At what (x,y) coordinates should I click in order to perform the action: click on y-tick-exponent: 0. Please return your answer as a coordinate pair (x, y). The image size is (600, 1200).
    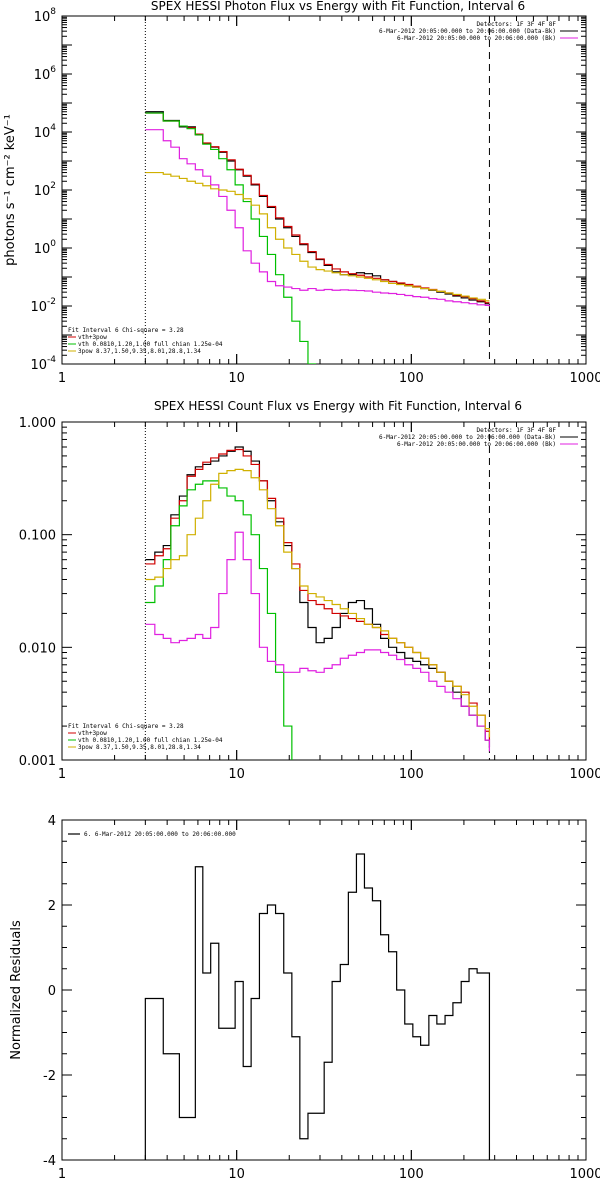
    Looking at the image, I should click on (53, 244).